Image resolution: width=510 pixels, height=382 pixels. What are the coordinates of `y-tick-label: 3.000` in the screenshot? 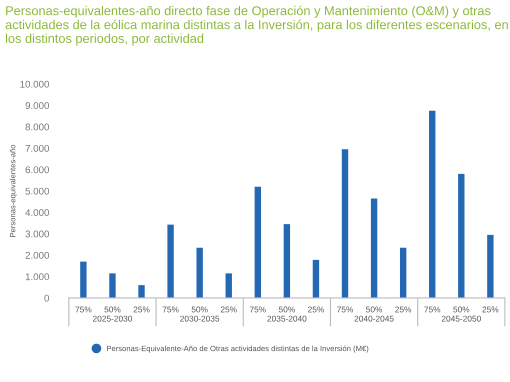 It's located at (37, 234).